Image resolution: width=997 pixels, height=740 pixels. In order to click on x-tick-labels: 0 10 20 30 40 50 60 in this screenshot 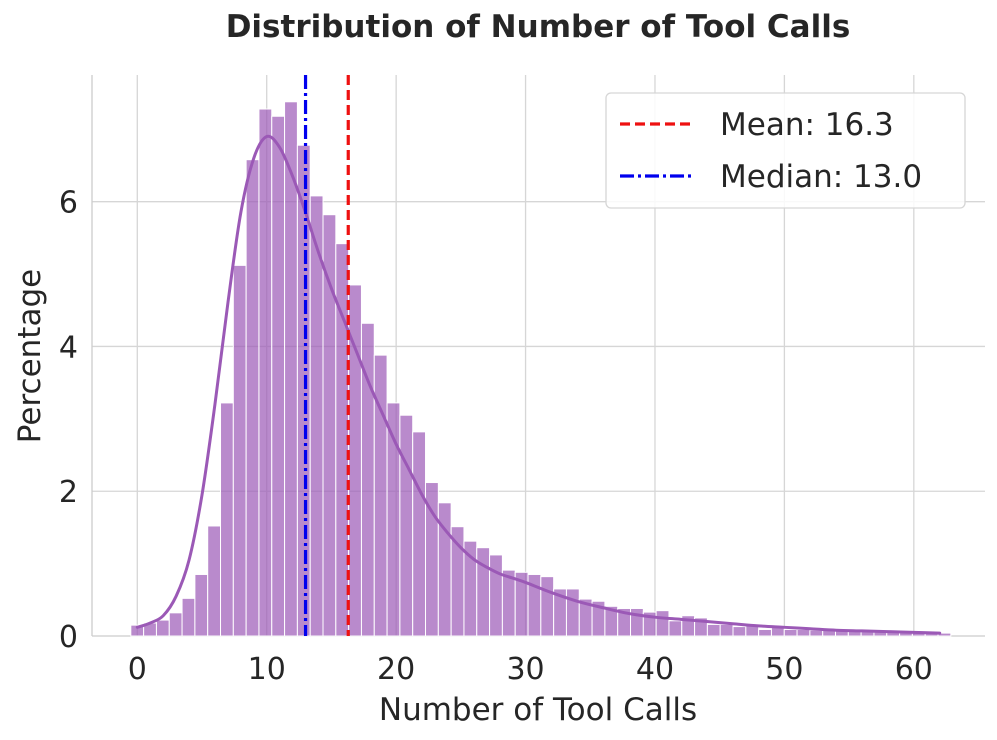, I will do `click(530, 669)`.